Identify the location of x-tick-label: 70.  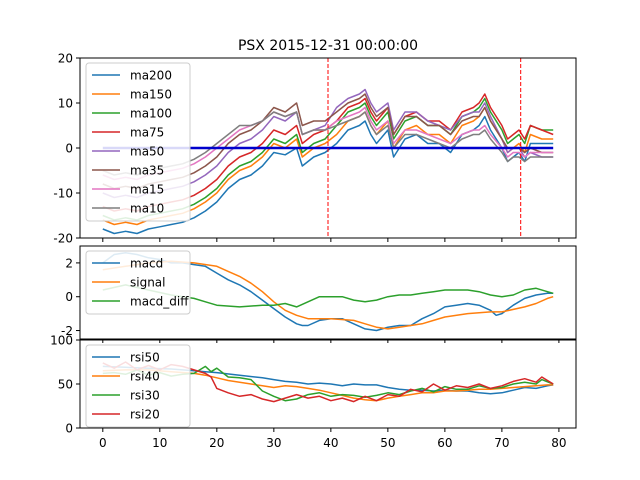
(501, 443).